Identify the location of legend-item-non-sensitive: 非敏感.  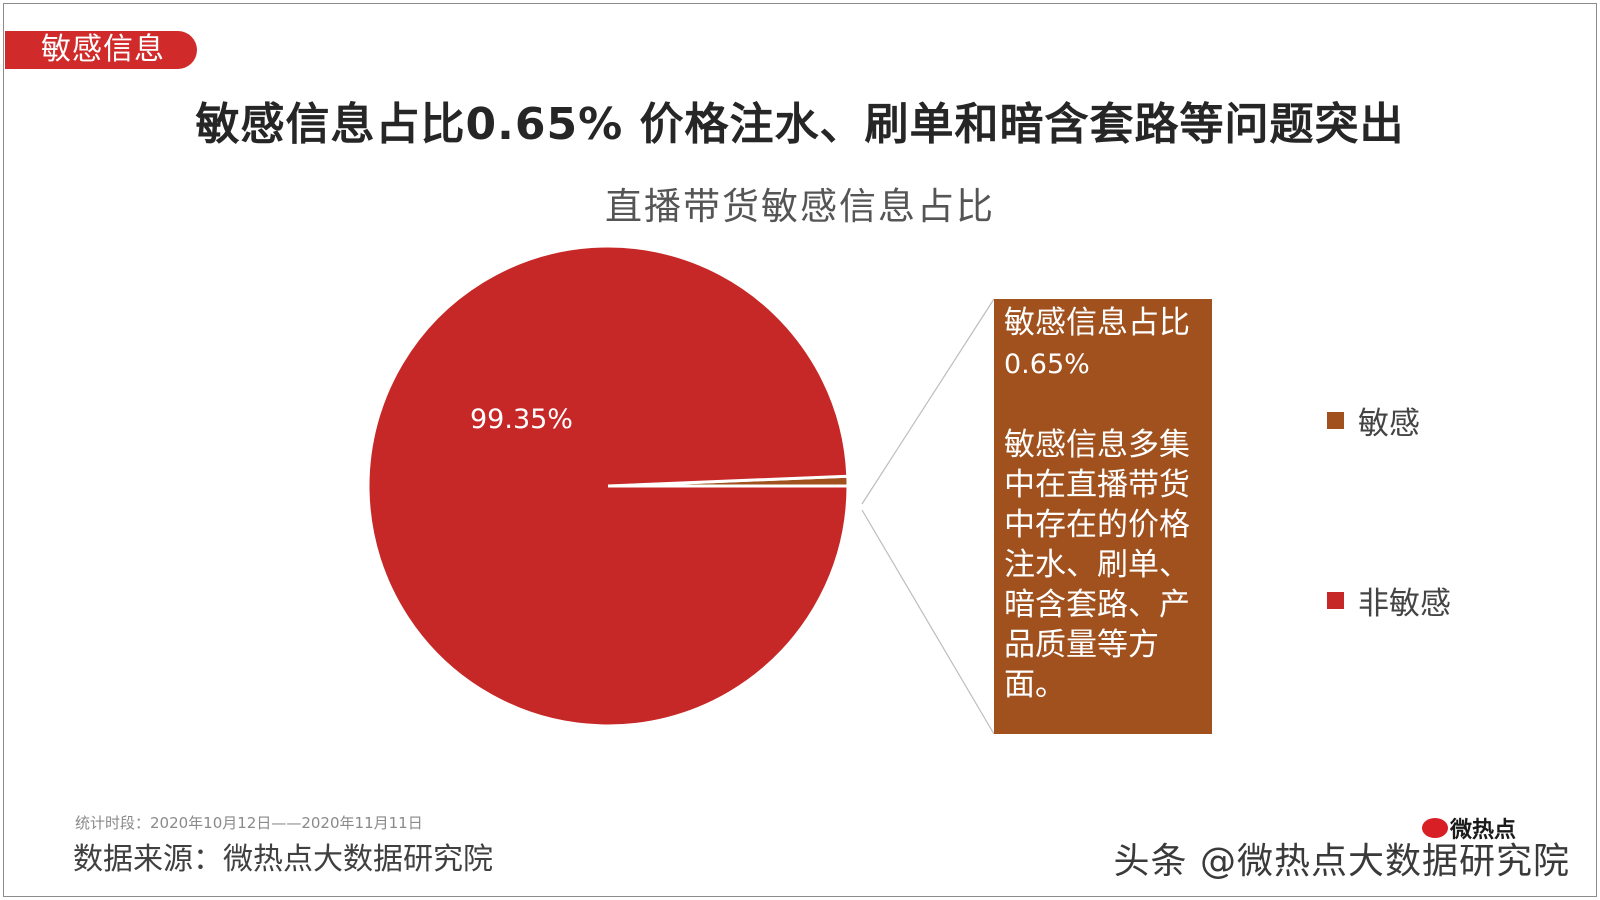
(1427, 601).